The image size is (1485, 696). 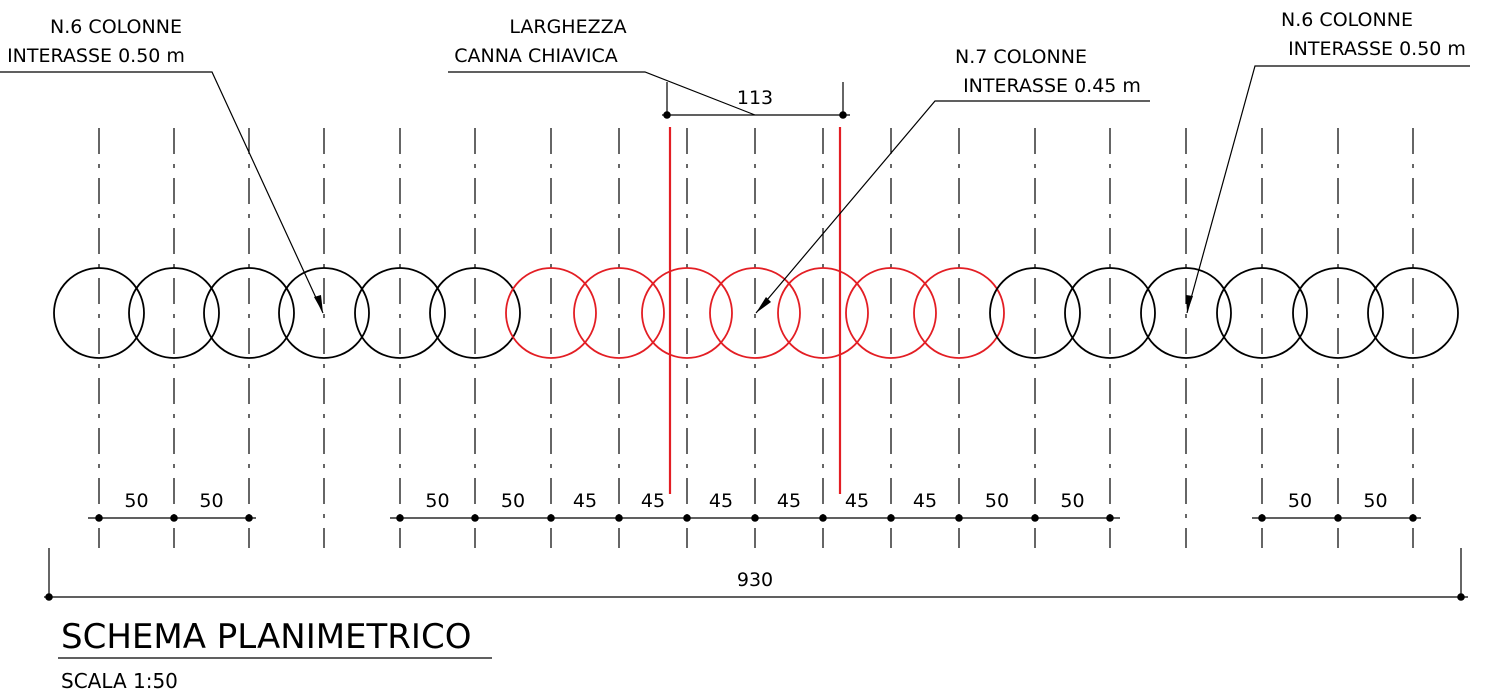 What do you see at coordinates (266, 637) in the screenshot?
I see `drawing-title: SCHEMA PLANIMETRICO` at bounding box center [266, 637].